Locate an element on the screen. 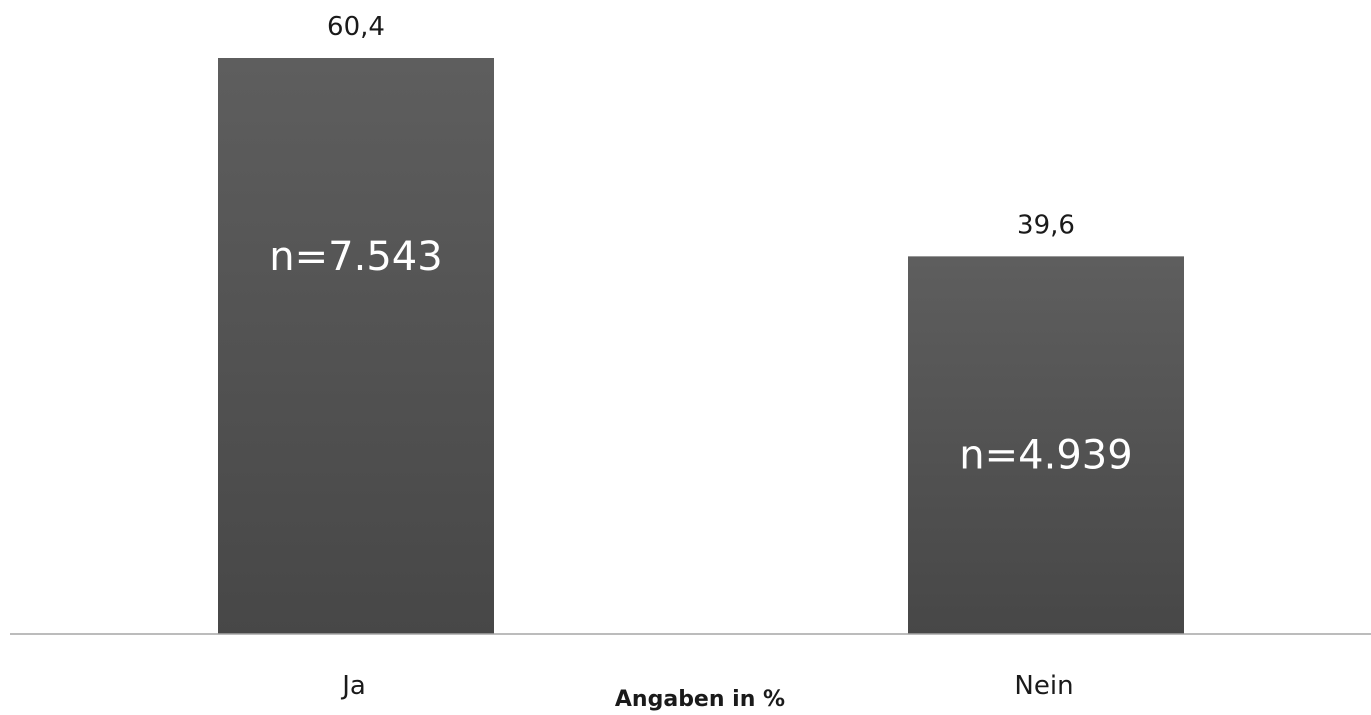  x-axis-title: Angaben in % is located at coordinates (700, 699).